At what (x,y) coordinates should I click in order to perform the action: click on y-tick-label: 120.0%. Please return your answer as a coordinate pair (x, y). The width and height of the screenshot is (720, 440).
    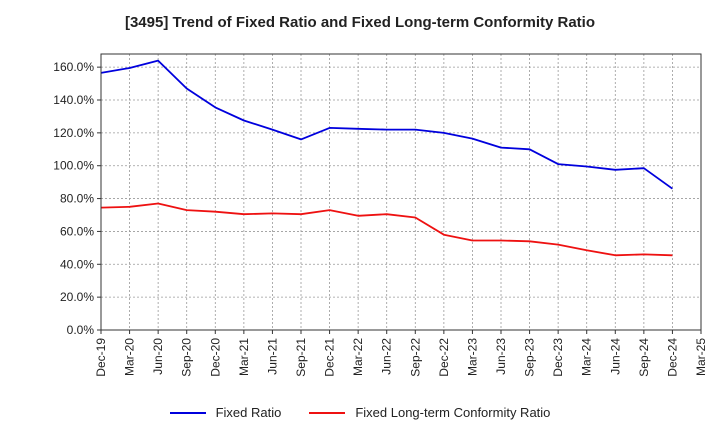
    Looking at the image, I should click on (73, 133).